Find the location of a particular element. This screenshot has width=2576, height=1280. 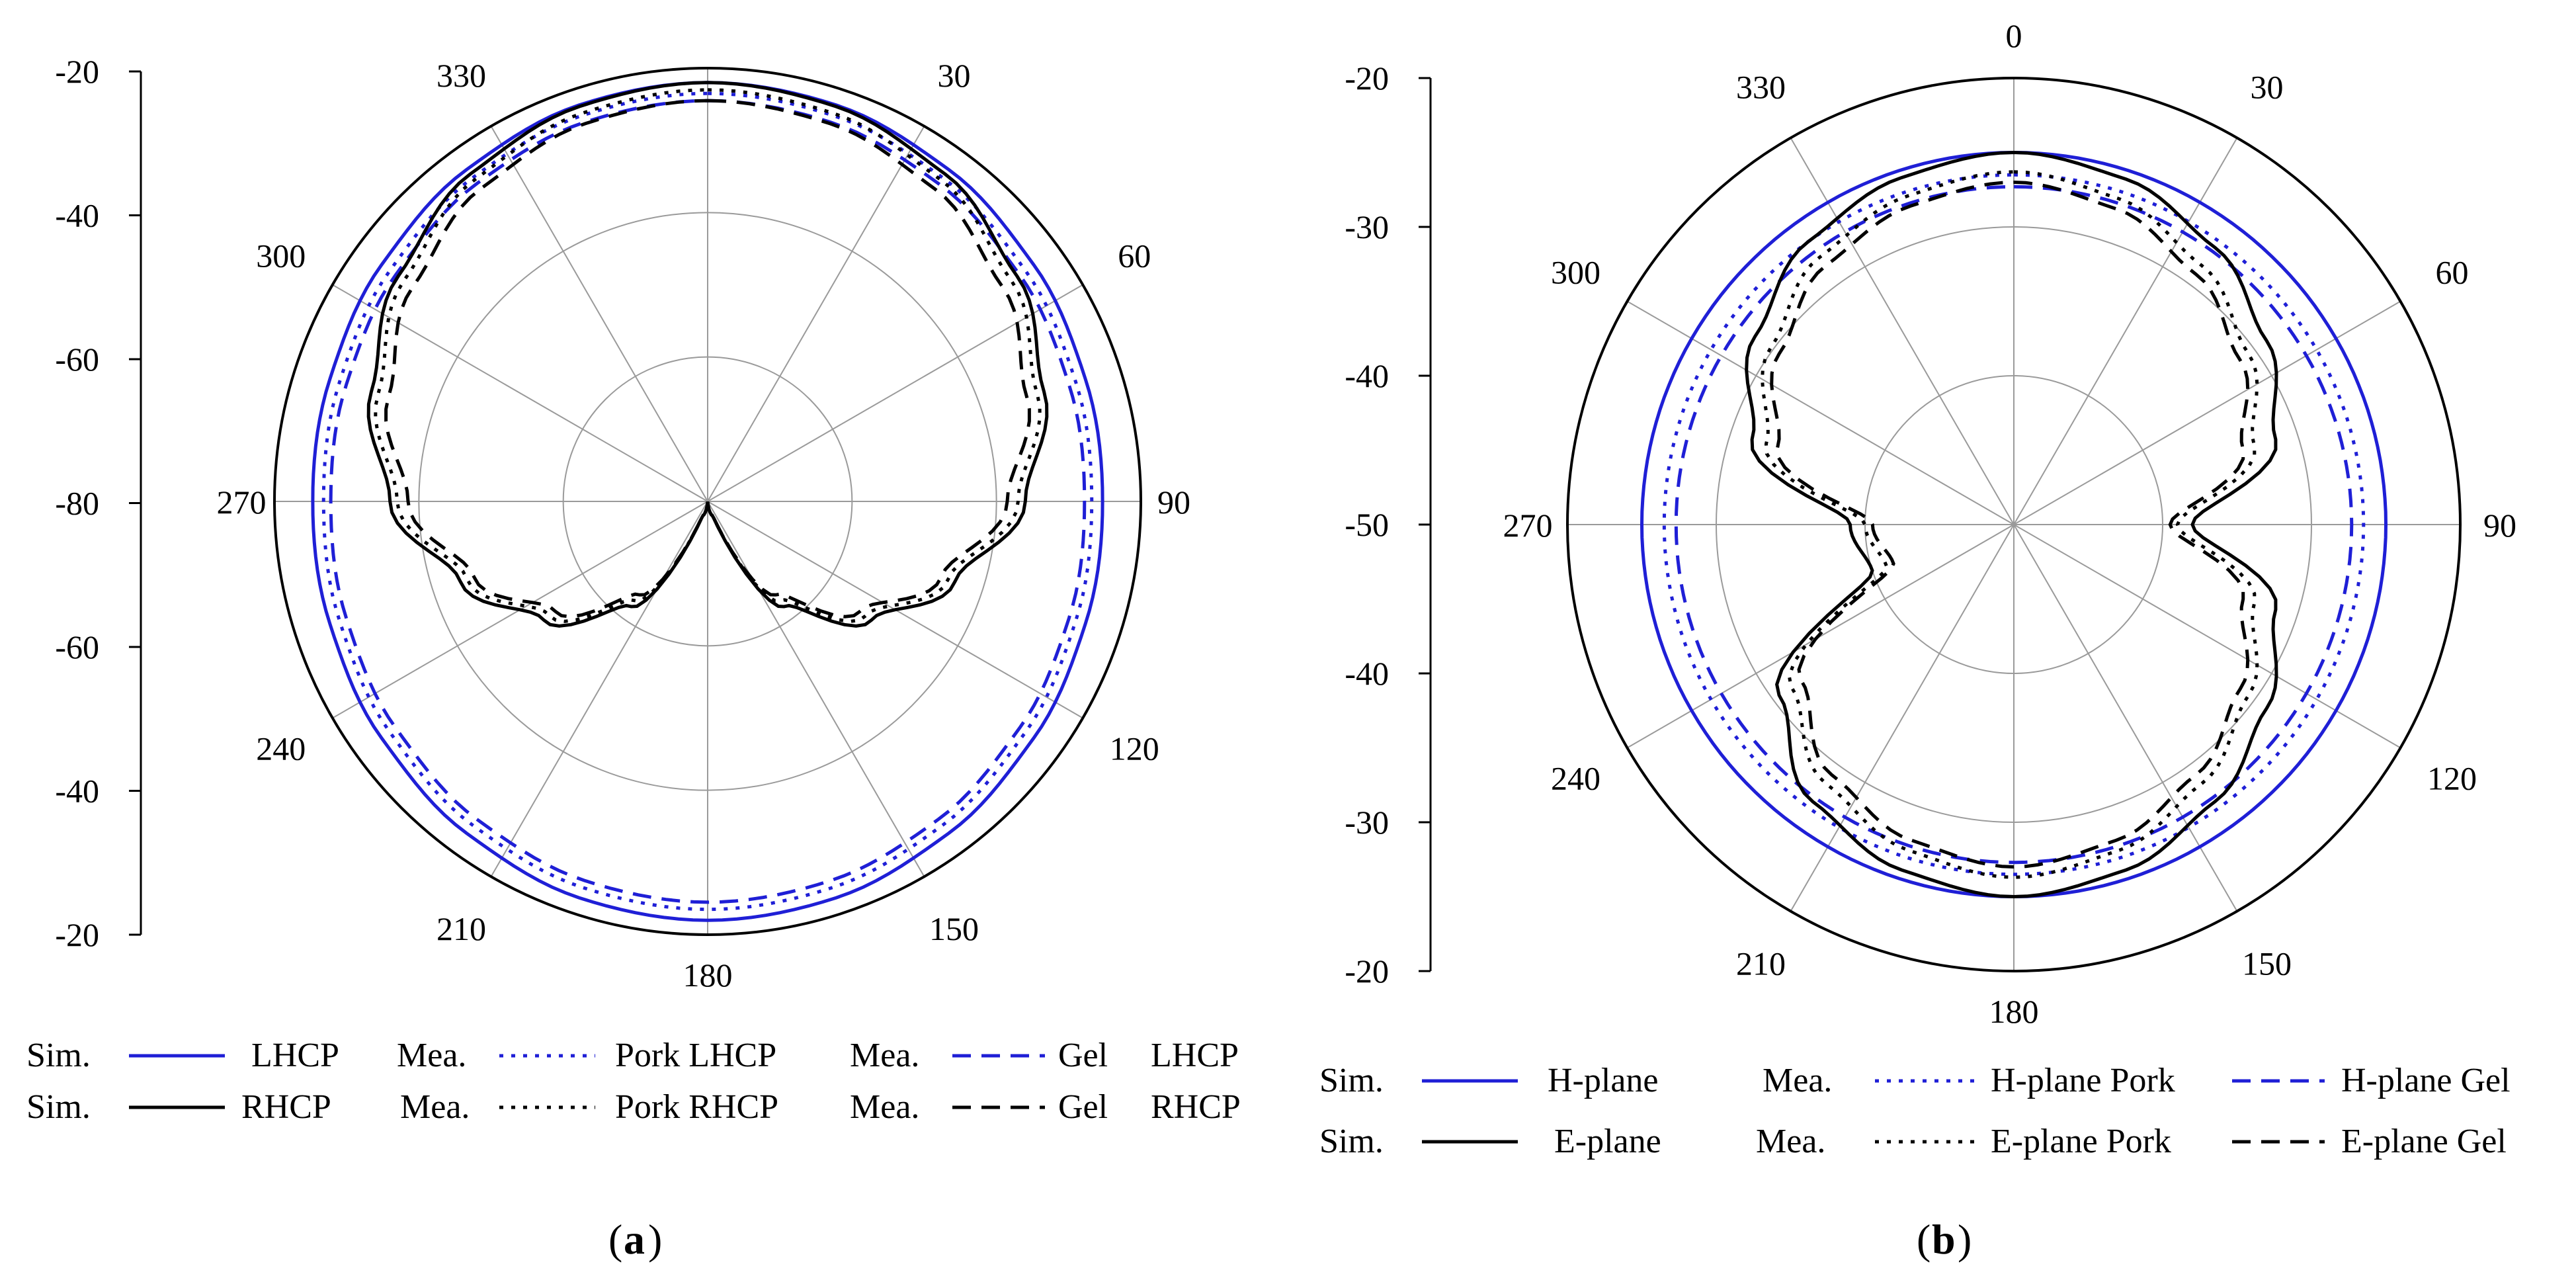

angle-label-0: 0 is located at coordinates (2014, 35).